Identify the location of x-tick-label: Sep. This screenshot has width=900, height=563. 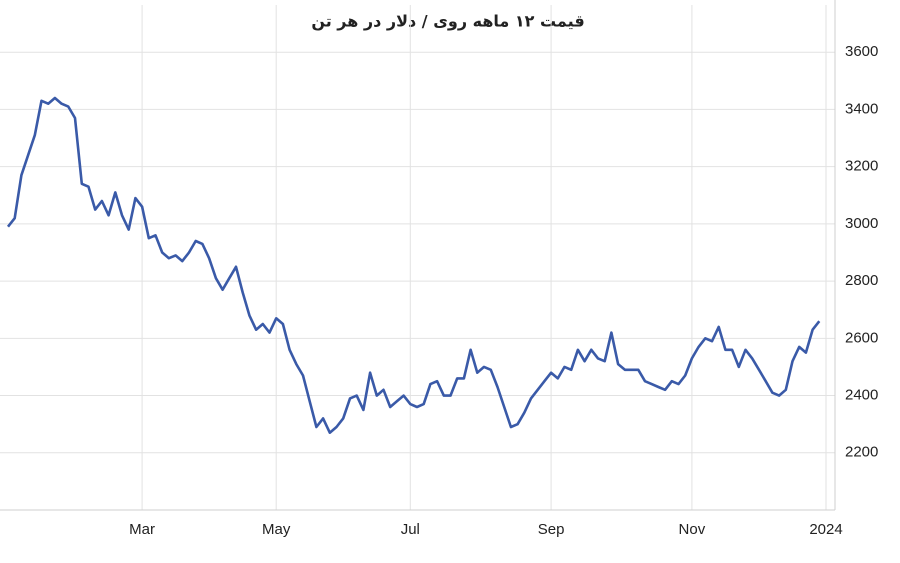
(551, 529).